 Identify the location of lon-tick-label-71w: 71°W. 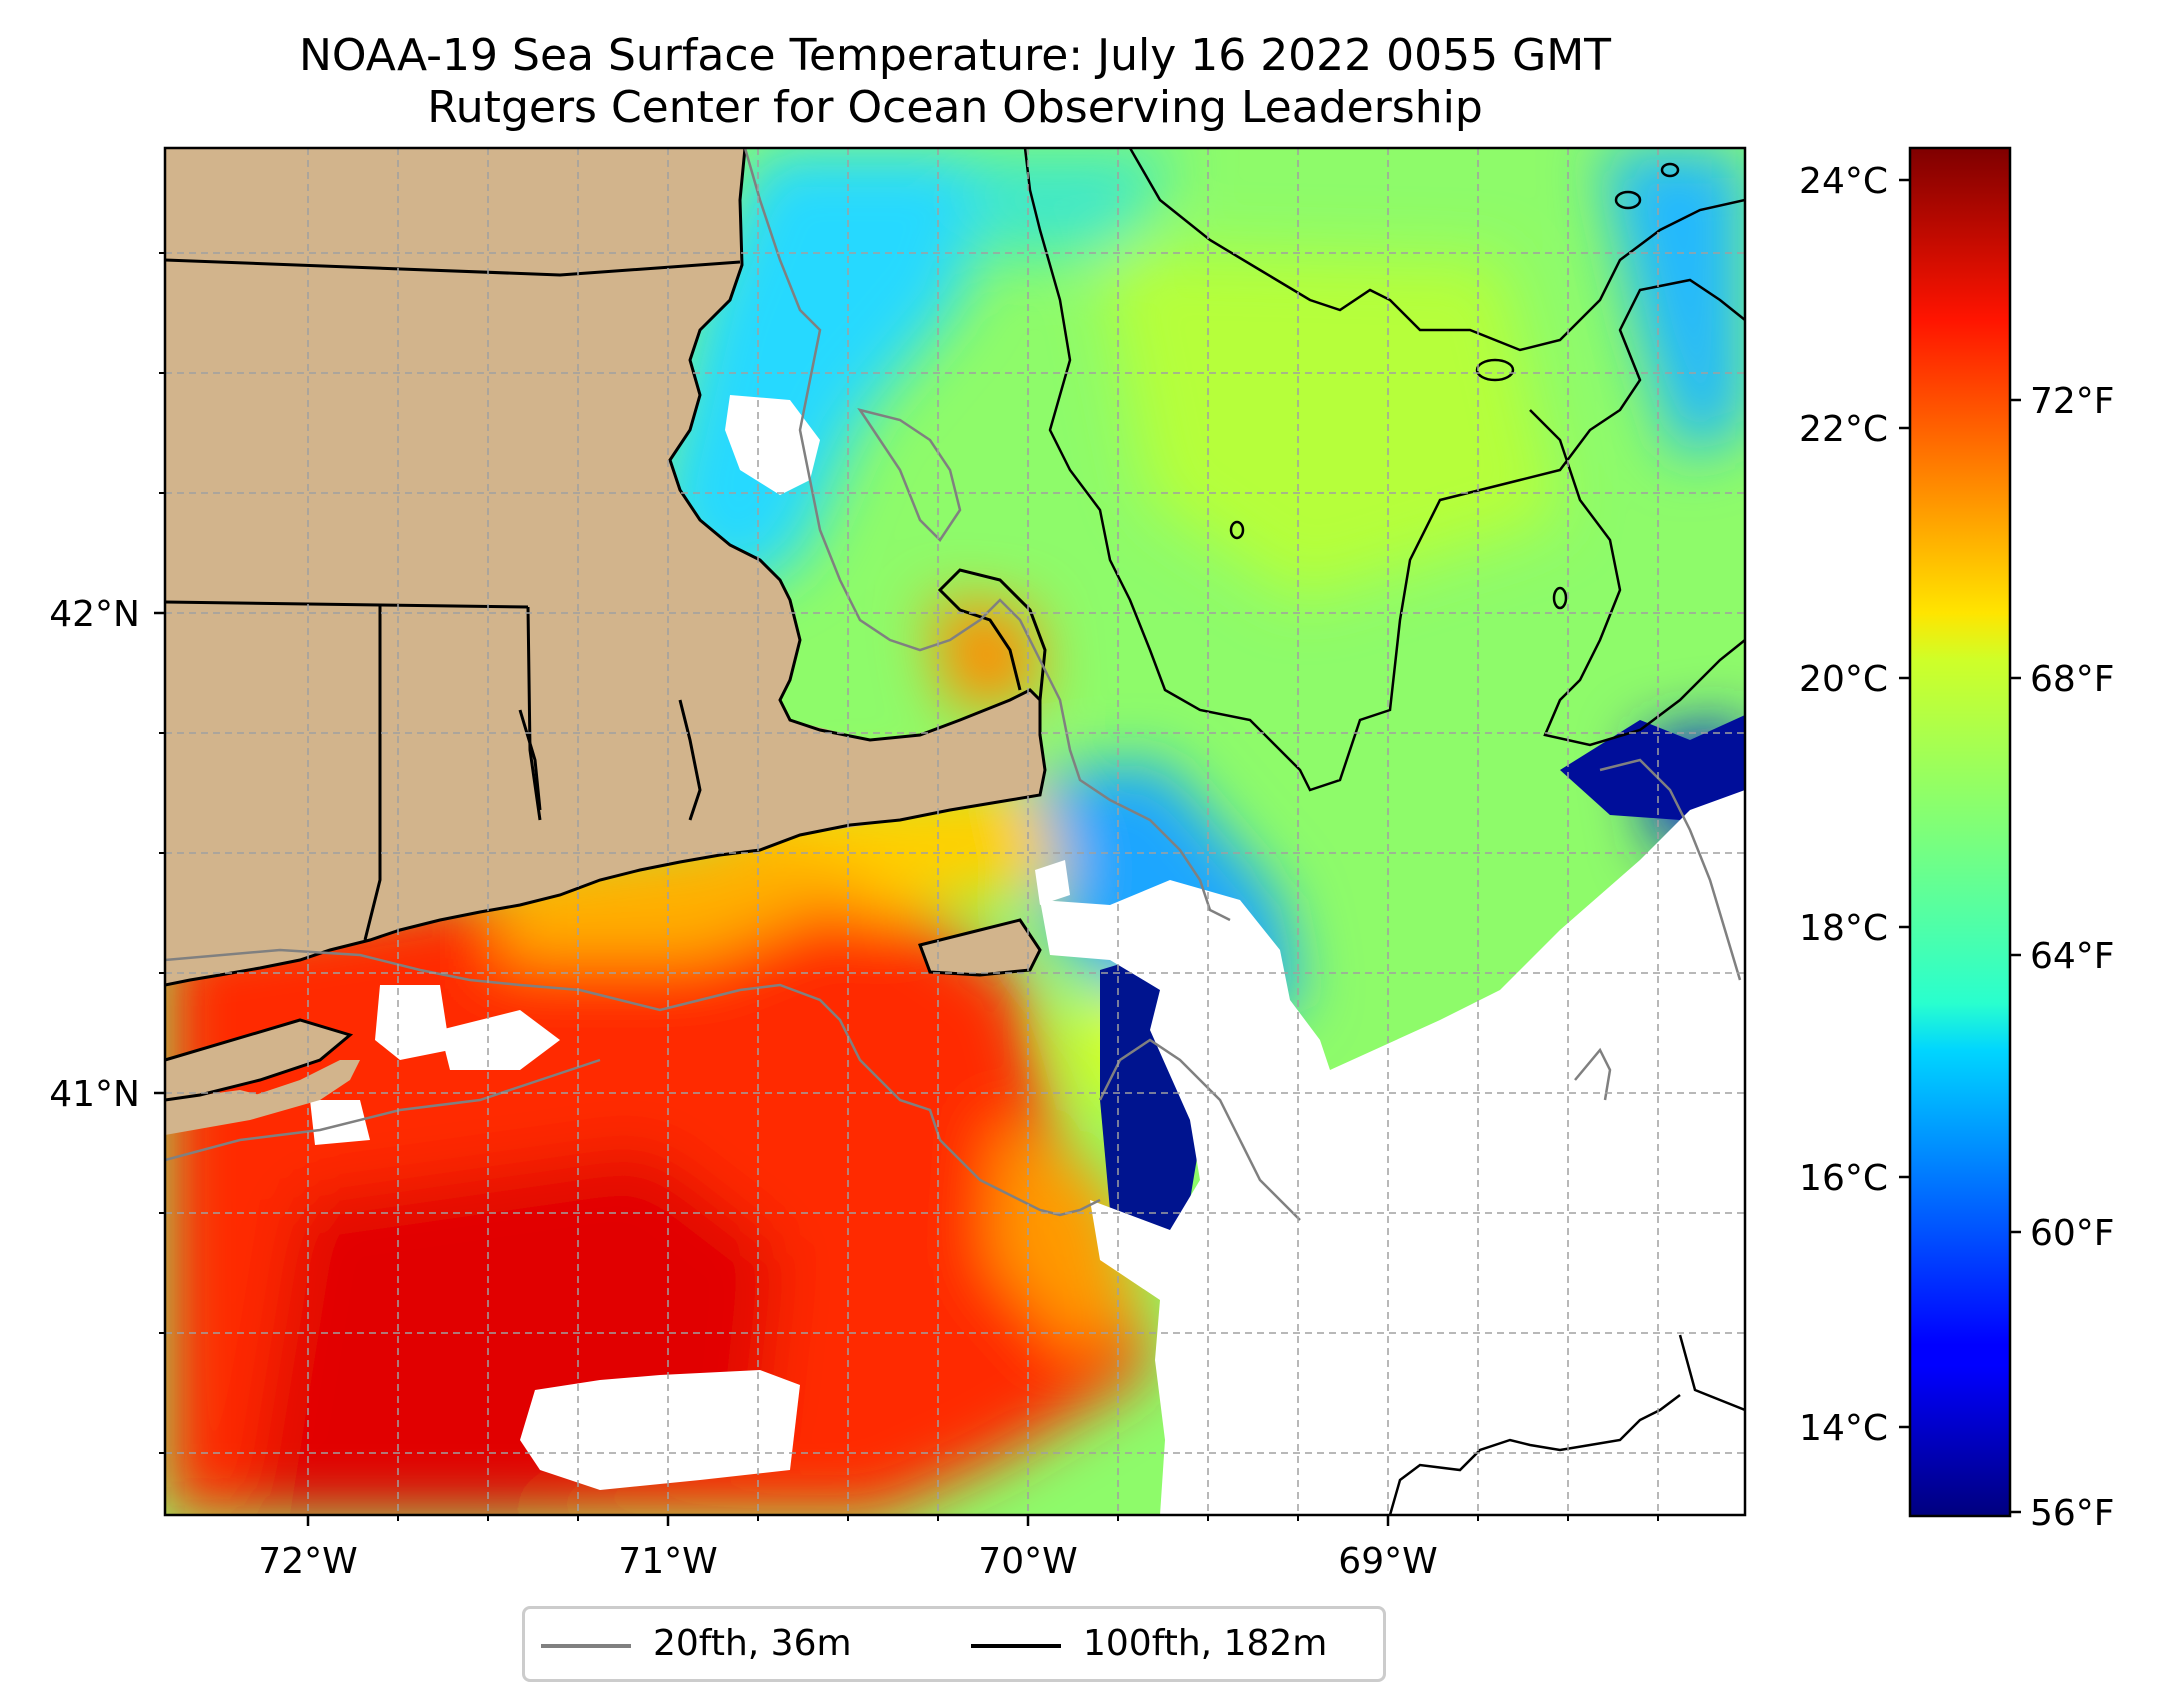
(667, 1561).